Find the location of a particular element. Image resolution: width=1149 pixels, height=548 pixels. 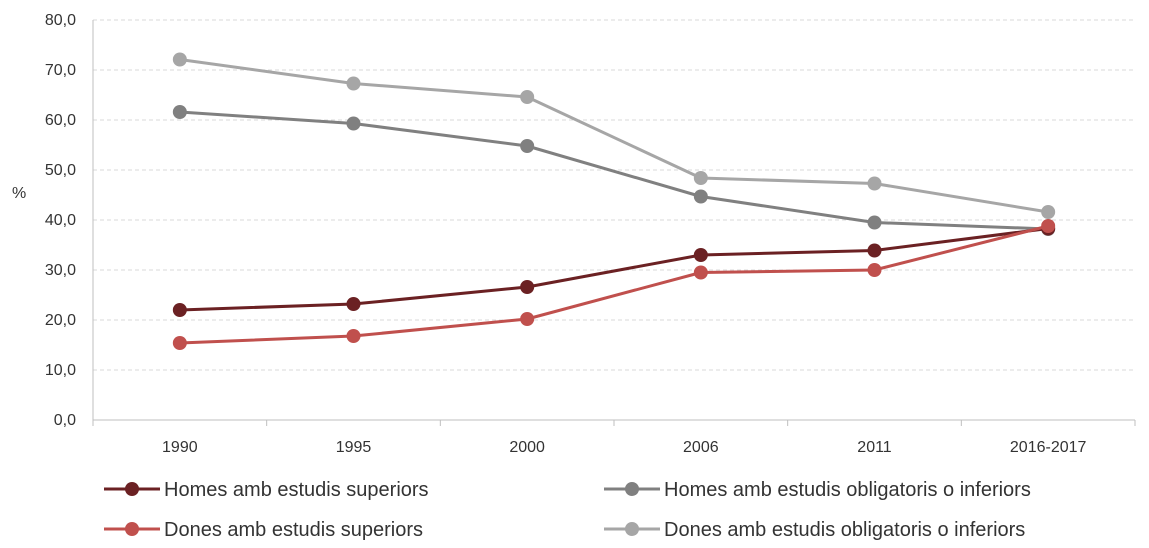

legend-label: Dones amb estudis superiors is located at coordinates (293, 530).